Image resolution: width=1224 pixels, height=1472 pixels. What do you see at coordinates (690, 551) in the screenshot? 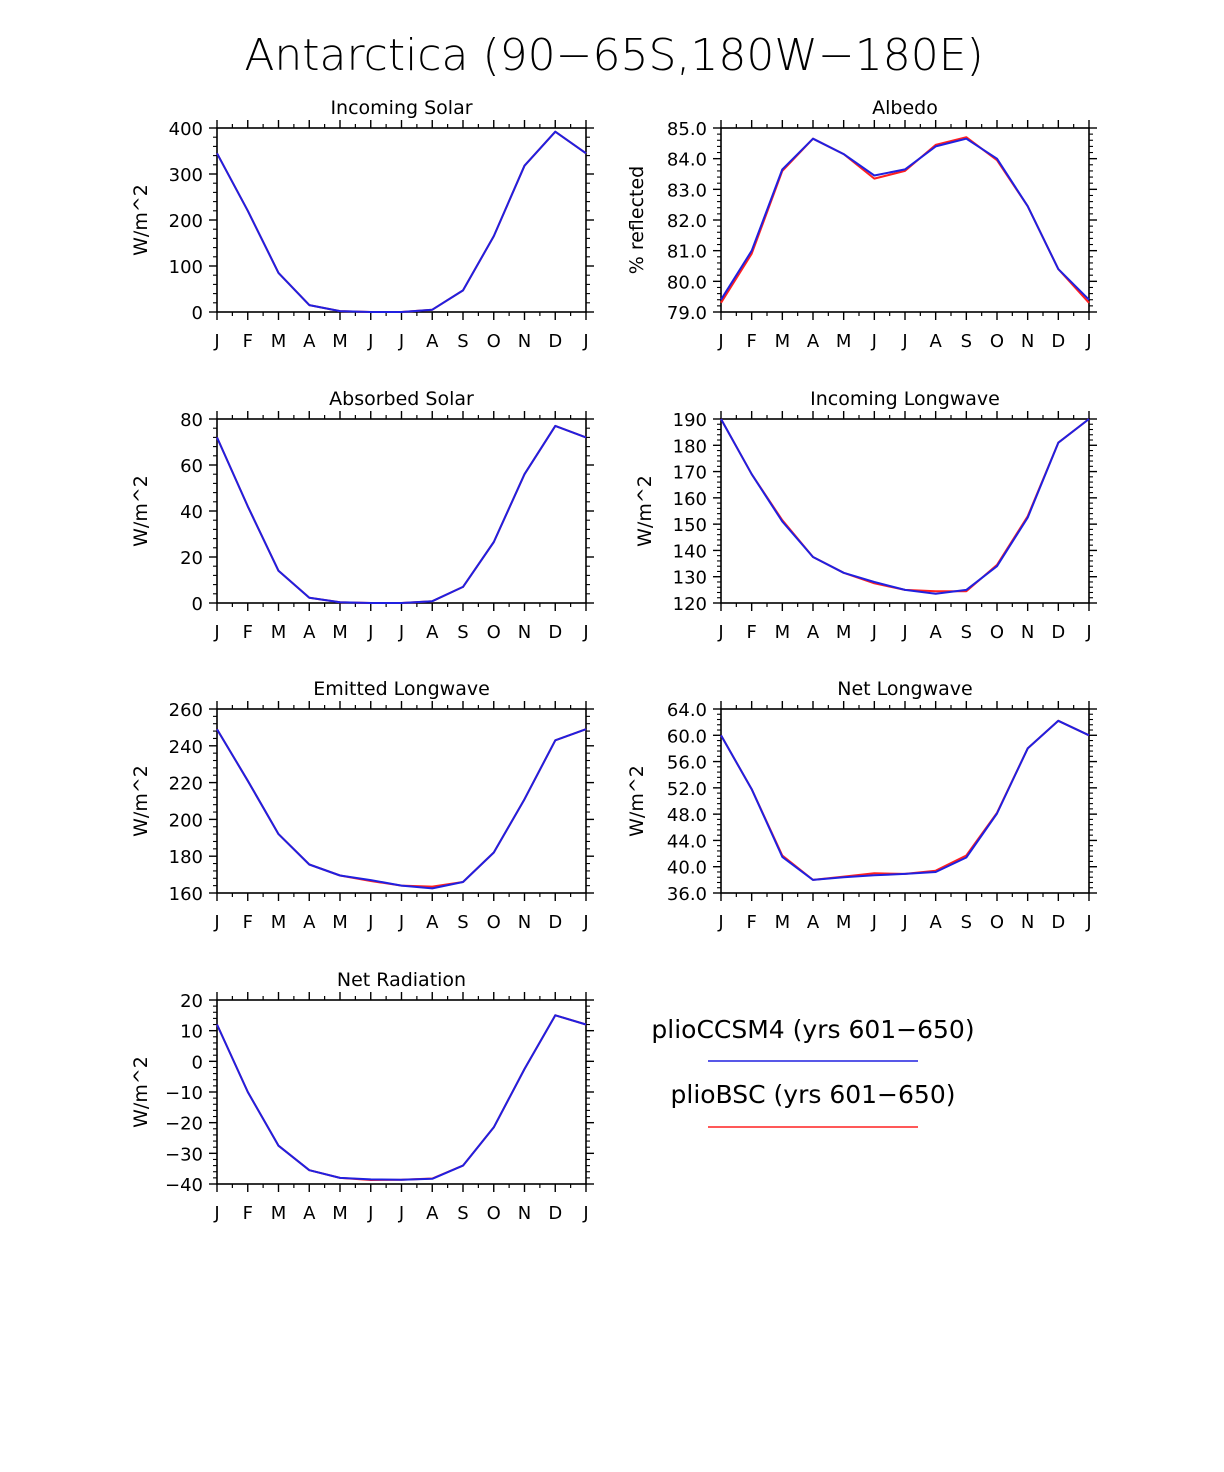
I see `y-tick-label: 140` at bounding box center [690, 551].